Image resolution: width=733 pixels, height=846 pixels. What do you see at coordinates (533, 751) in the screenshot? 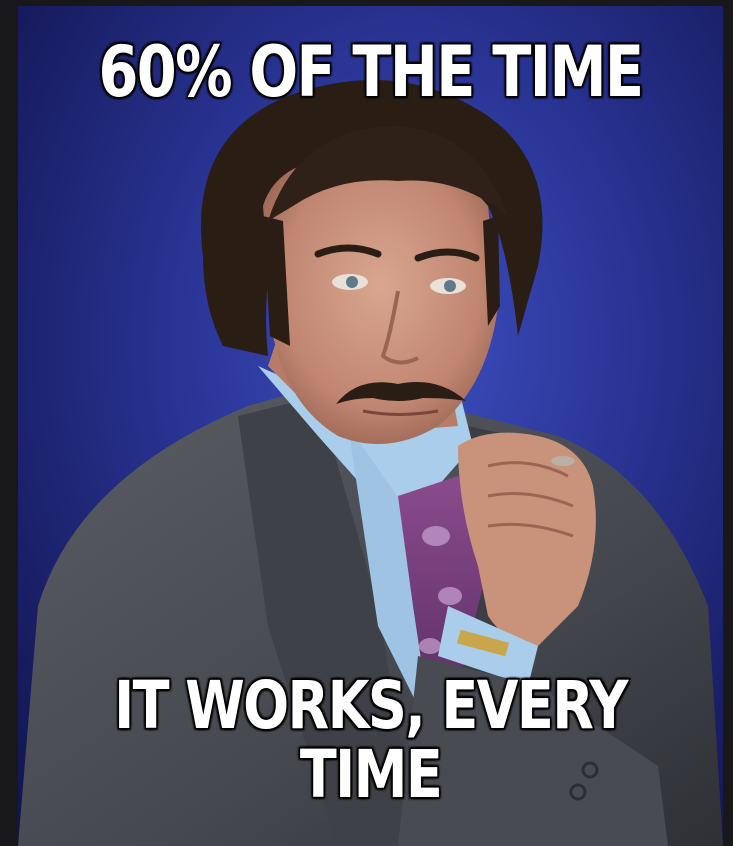
I see `suit-sleeve` at bounding box center [533, 751].